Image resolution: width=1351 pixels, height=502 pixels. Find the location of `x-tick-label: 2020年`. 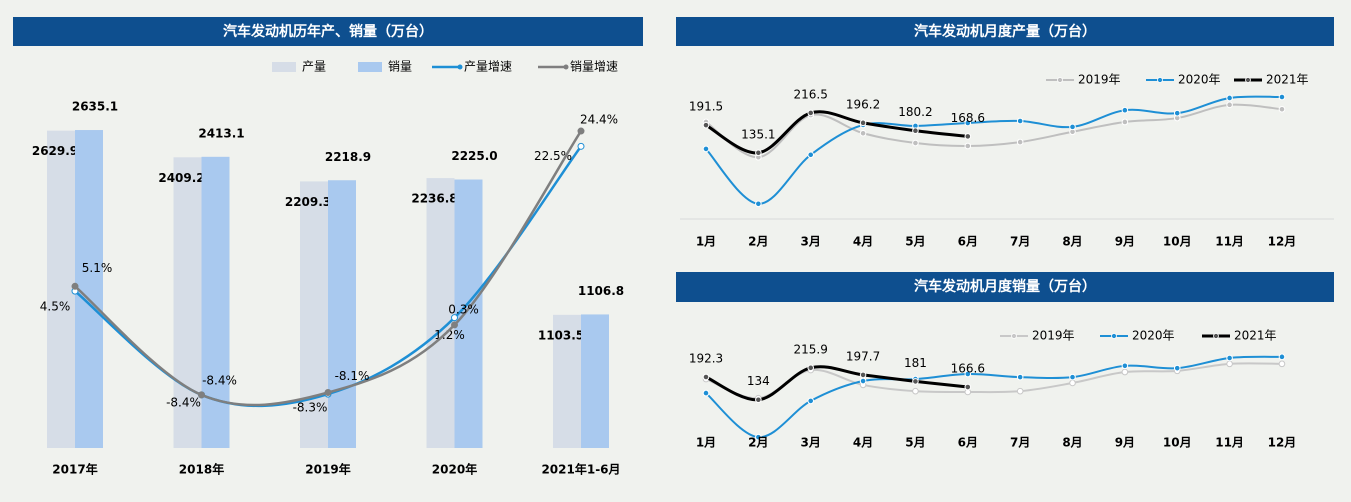

x-tick-label: 2020年 is located at coordinates (454, 469).